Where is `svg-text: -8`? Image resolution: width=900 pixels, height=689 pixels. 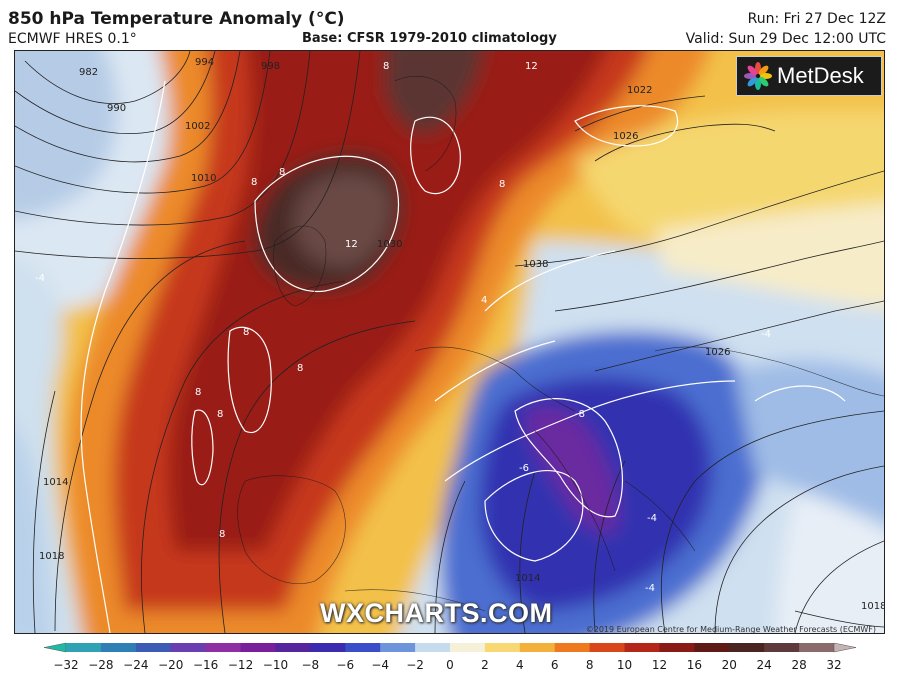 svg-text: -8 is located at coordinates (580, 414).